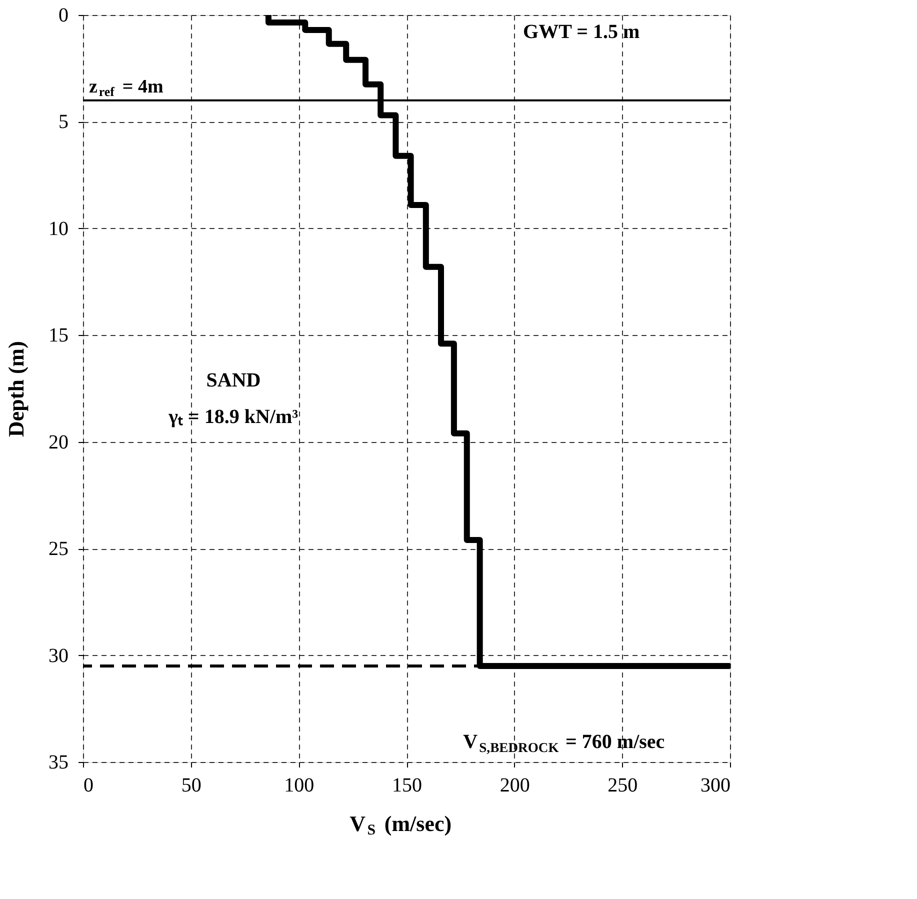  What do you see at coordinates (89, 785) in the screenshot?
I see `x-tick-label: 0` at bounding box center [89, 785].